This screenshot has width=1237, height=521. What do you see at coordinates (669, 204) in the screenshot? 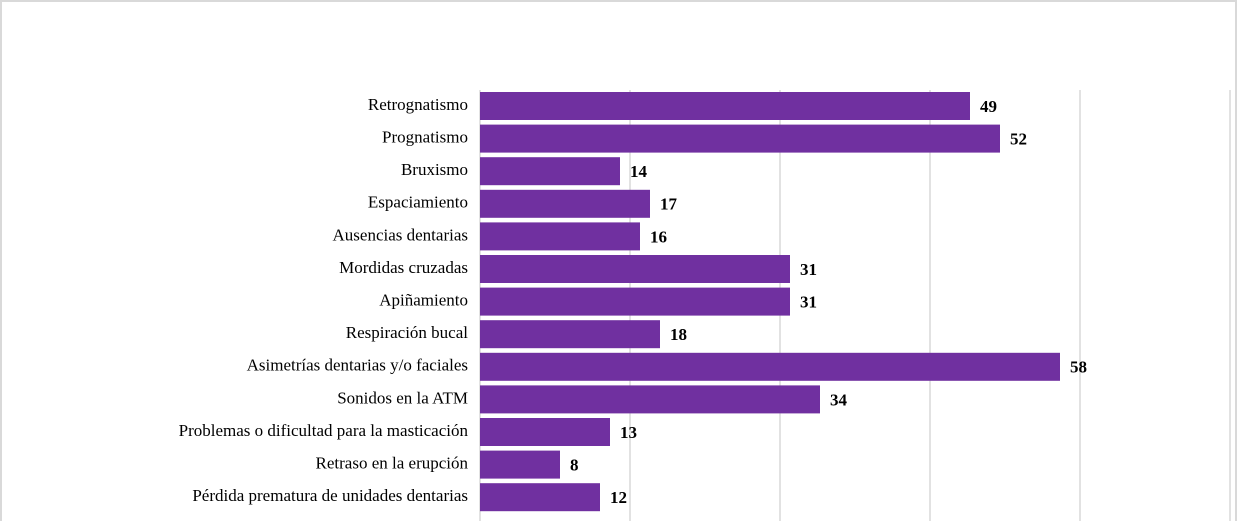
I see `data-label: 17` at bounding box center [669, 204].